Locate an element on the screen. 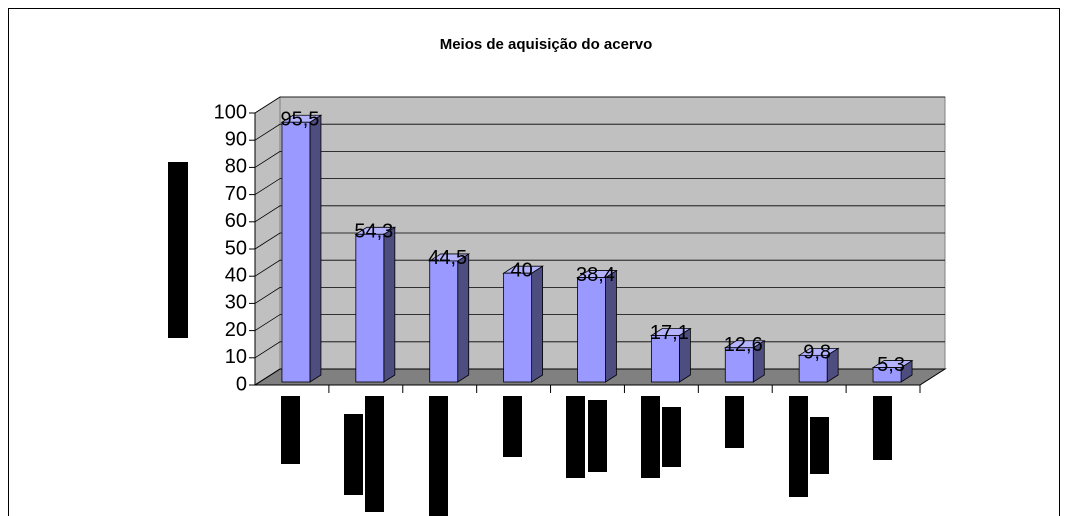 The width and height of the screenshot is (1068, 516). data-label: 12,6 is located at coordinates (743, 345).